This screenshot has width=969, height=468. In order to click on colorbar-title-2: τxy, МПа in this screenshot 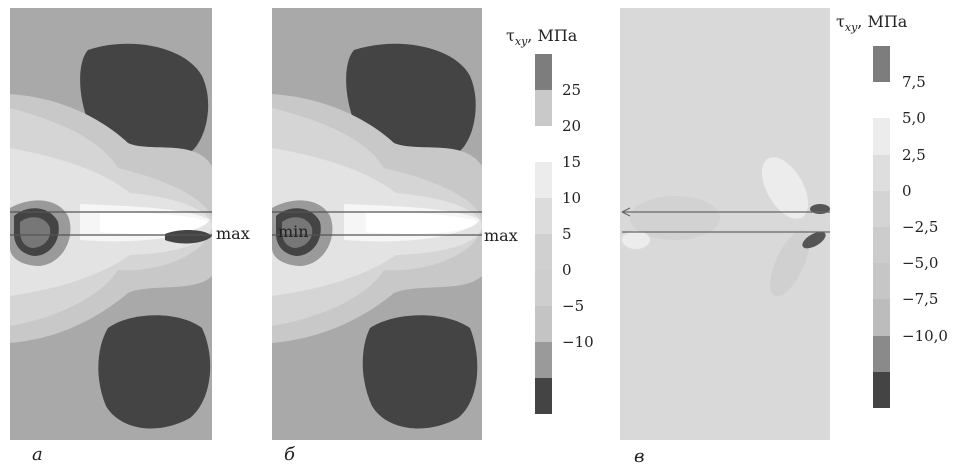, I will do `click(871, 23)`.